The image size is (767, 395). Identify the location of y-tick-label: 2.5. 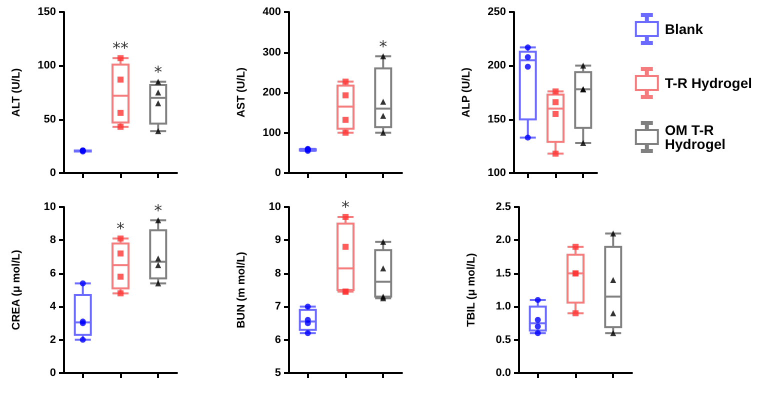
(503, 207).